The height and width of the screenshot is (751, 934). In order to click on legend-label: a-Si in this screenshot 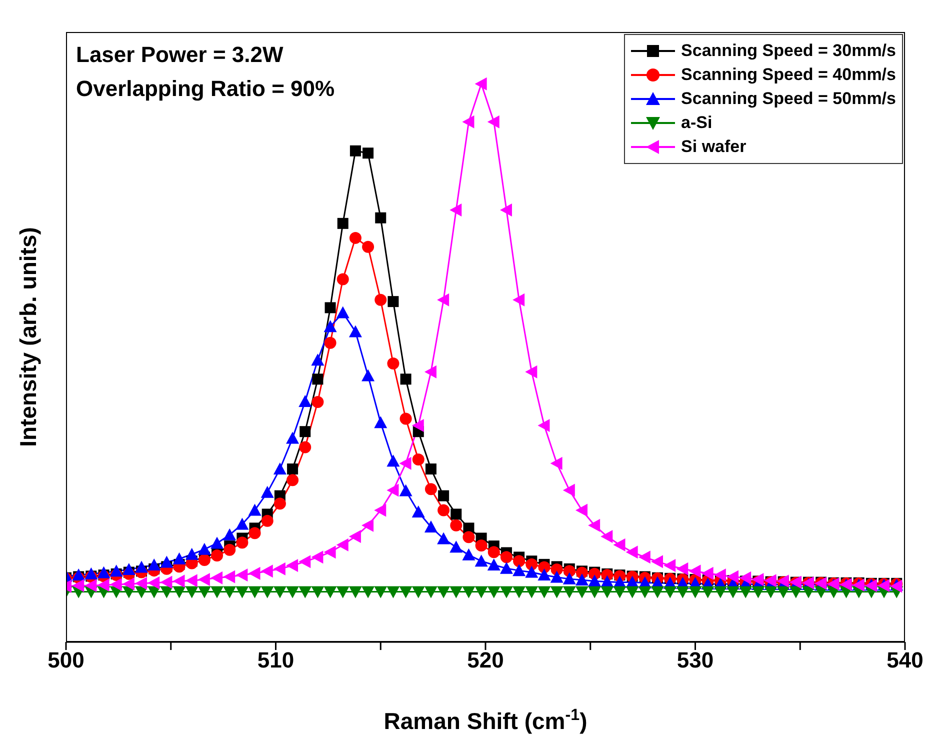, I will do `click(696, 123)`.